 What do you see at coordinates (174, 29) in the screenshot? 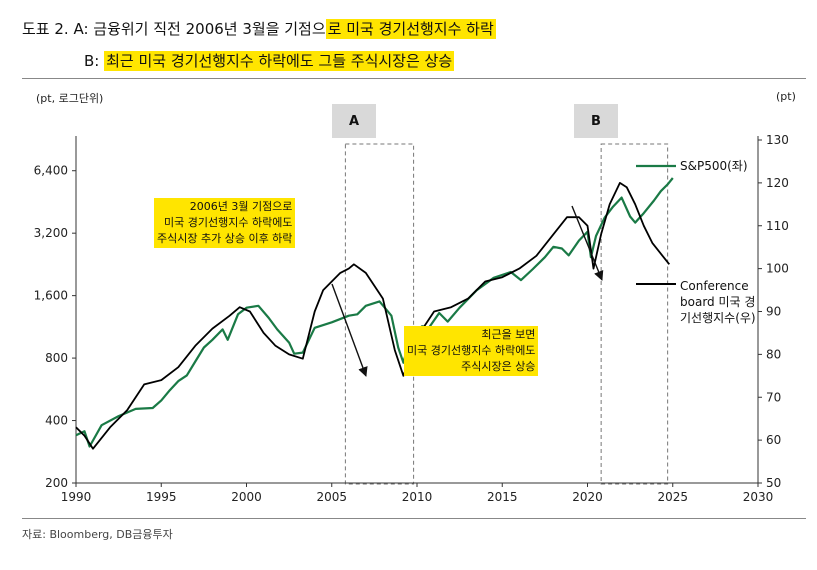
I see `title-line-1-prefix: 도표 2. A: 금융위기 직전 2006년 3월을 기점으` at bounding box center [174, 29].